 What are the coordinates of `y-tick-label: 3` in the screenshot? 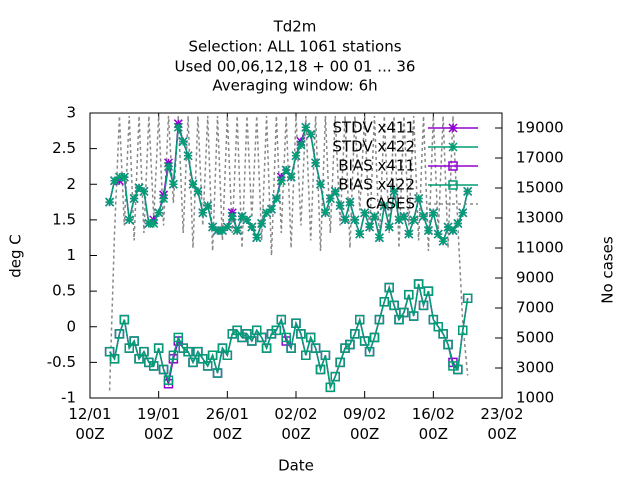 It's located at (71, 113).